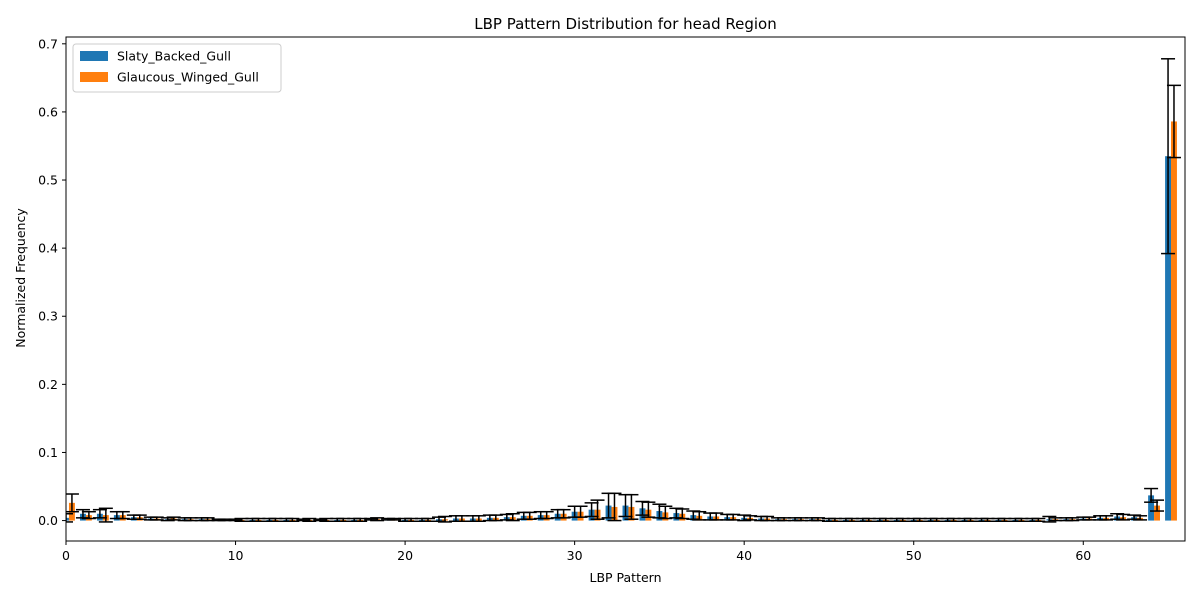  I want to click on x-tick-label-2: 20, so click(405, 555).